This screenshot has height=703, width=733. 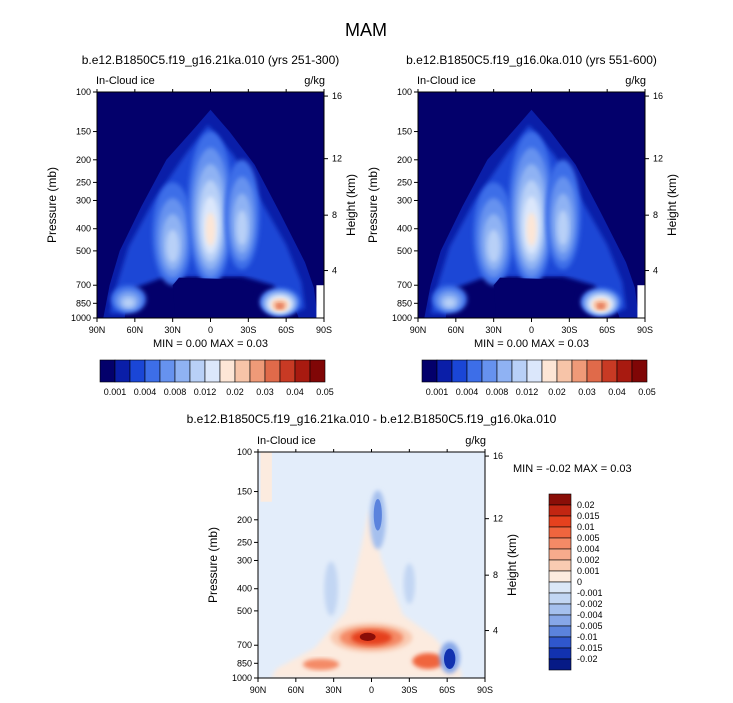 What do you see at coordinates (244, 520) in the screenshot?
I see `y-tick-label: 200` at bounding box center [244, 520].